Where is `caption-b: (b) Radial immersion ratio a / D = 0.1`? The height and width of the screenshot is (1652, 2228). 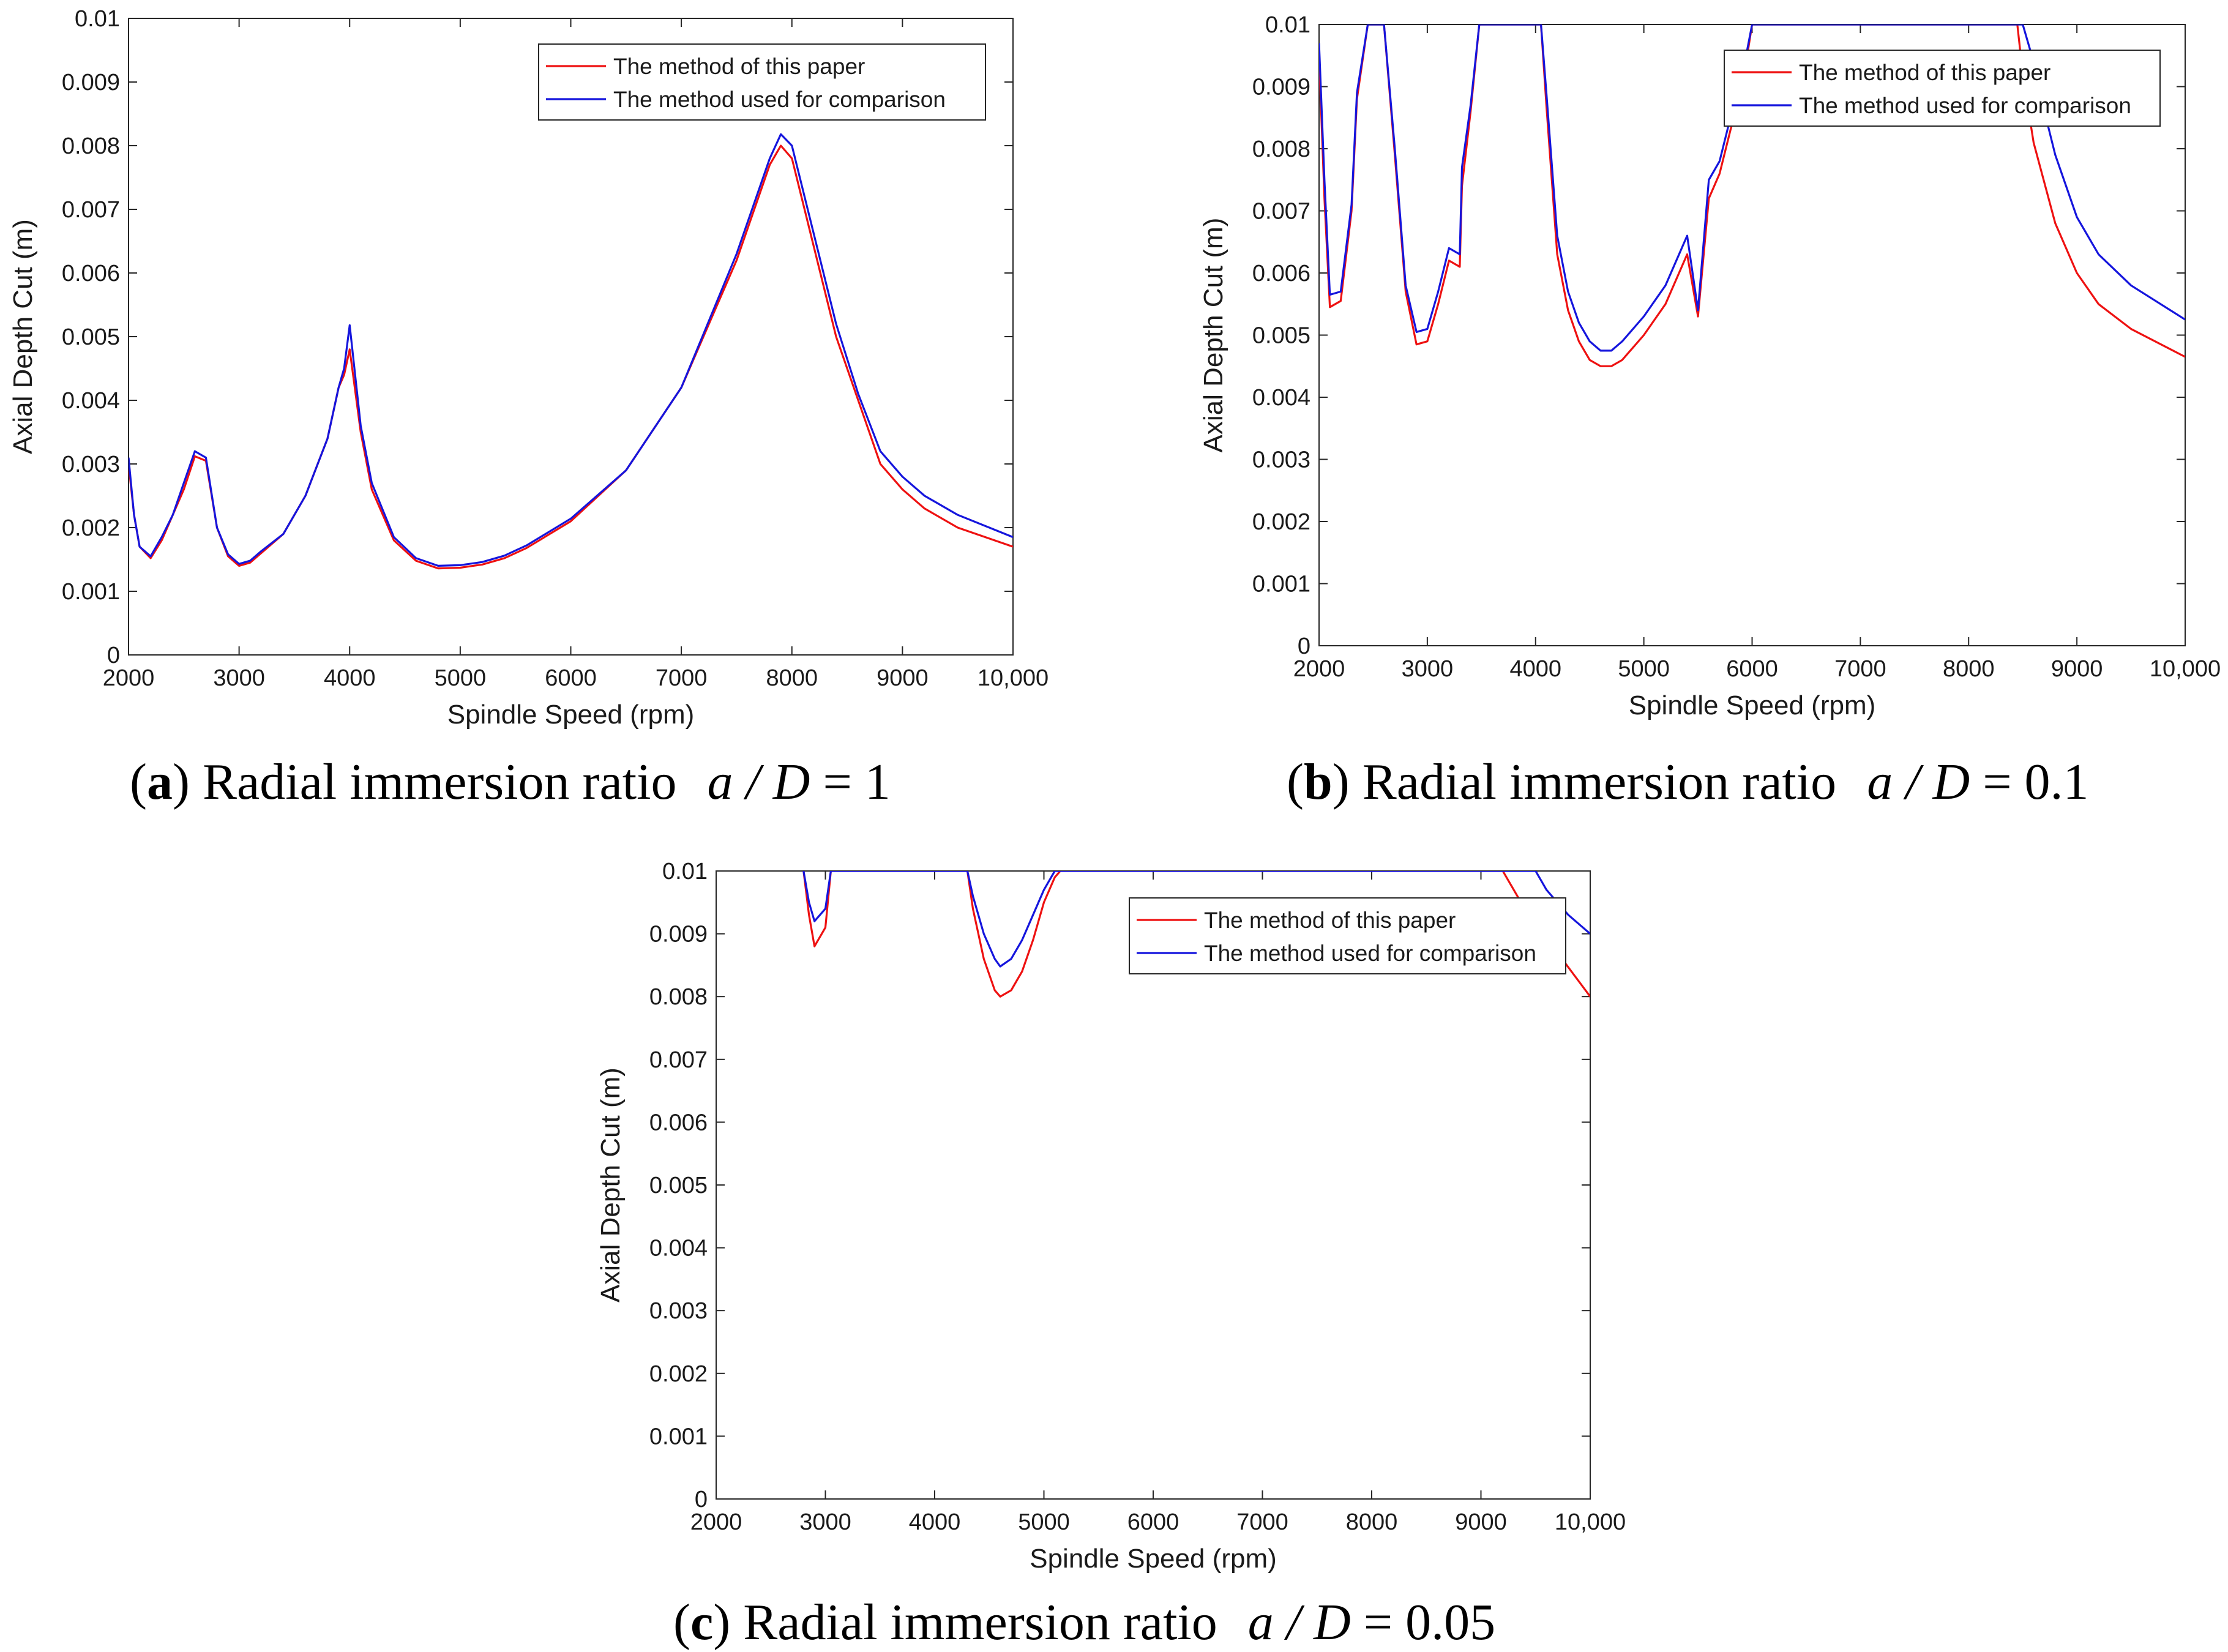
caption-b: (b) Radial immersion ratio a / D = 0.1 is located at coordinates (1688, 781).